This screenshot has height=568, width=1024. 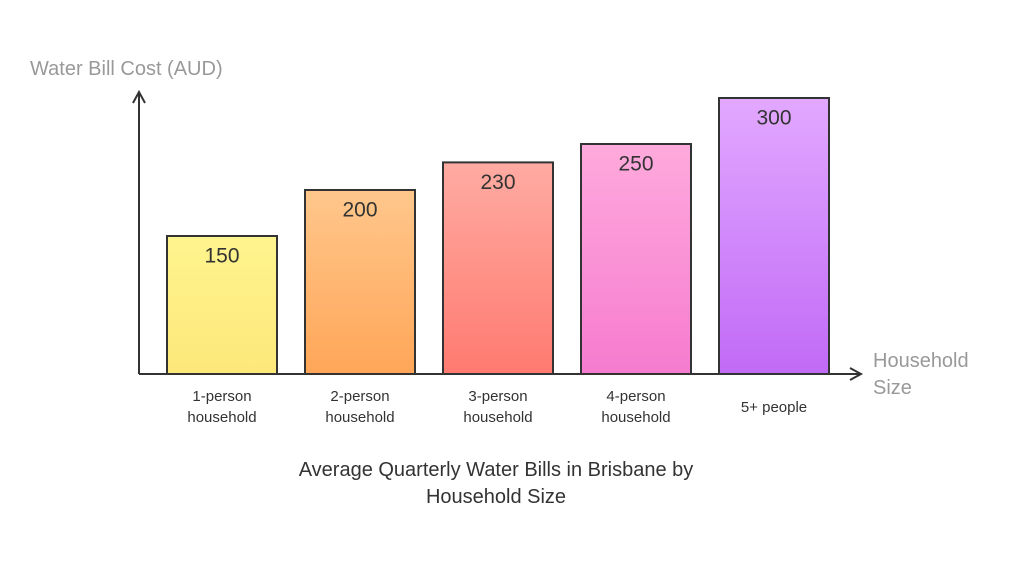 What do you see at coordinates (139, 96) in the screenshot?
I see `y-axis-arrow` at bounding box center [139, 96].